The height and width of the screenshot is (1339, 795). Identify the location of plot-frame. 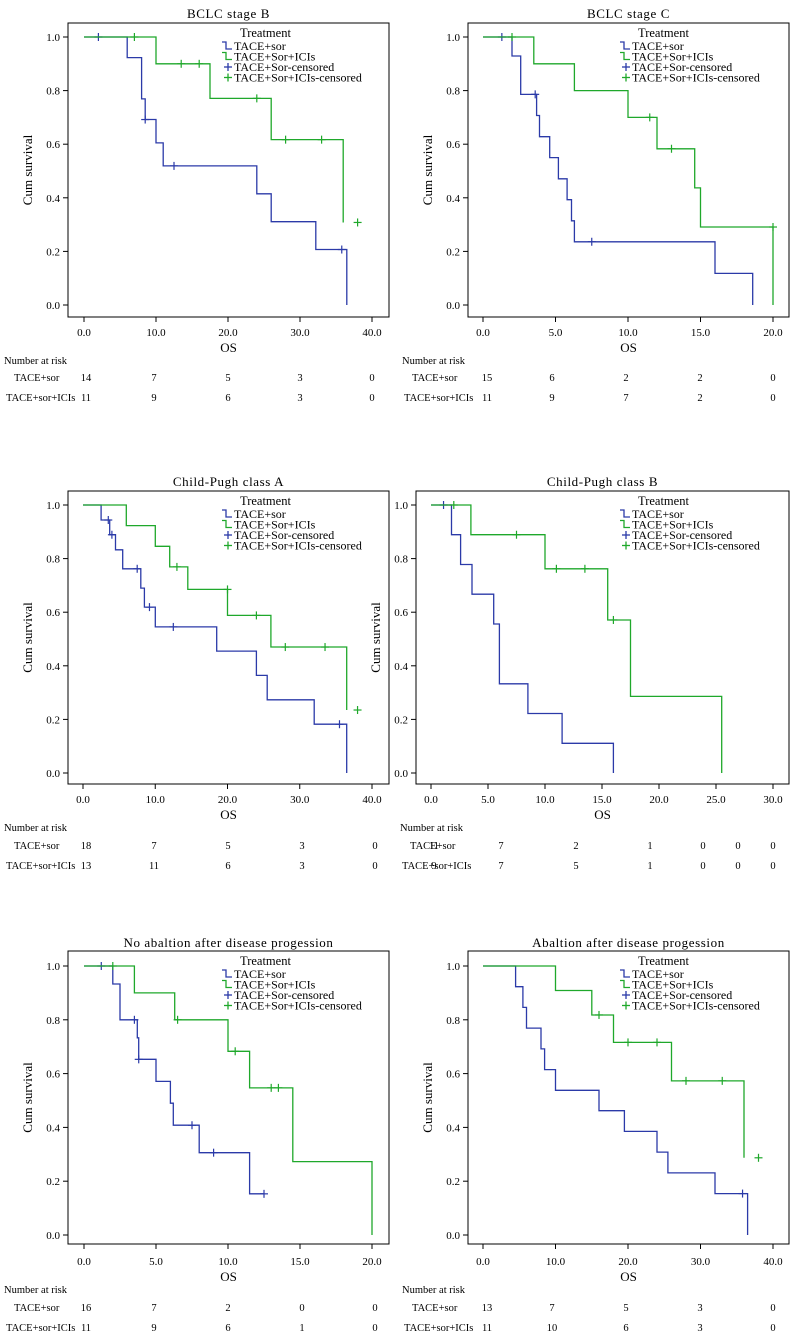
(228, 637).